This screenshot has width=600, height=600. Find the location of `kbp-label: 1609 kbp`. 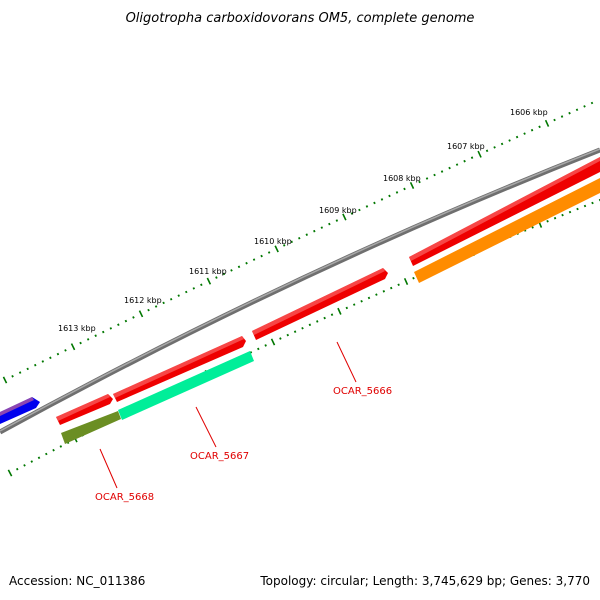

kbp-label: 1609 kbp is located at coordinates (338, 210).